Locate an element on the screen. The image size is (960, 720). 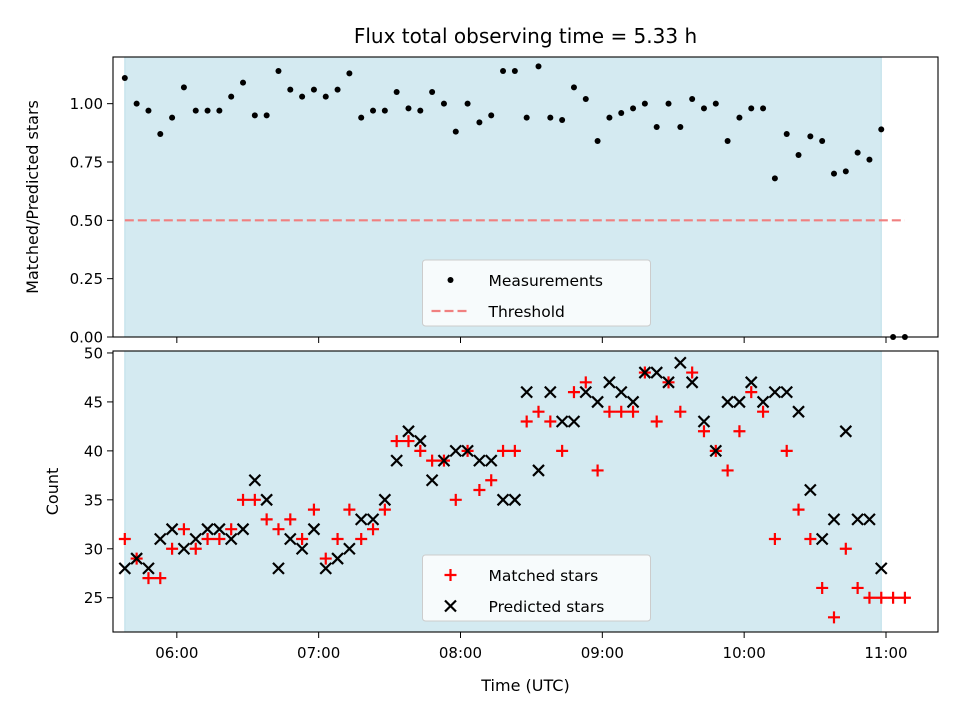
y-tick-label: 0.25 is located at coordinates (86, 279).